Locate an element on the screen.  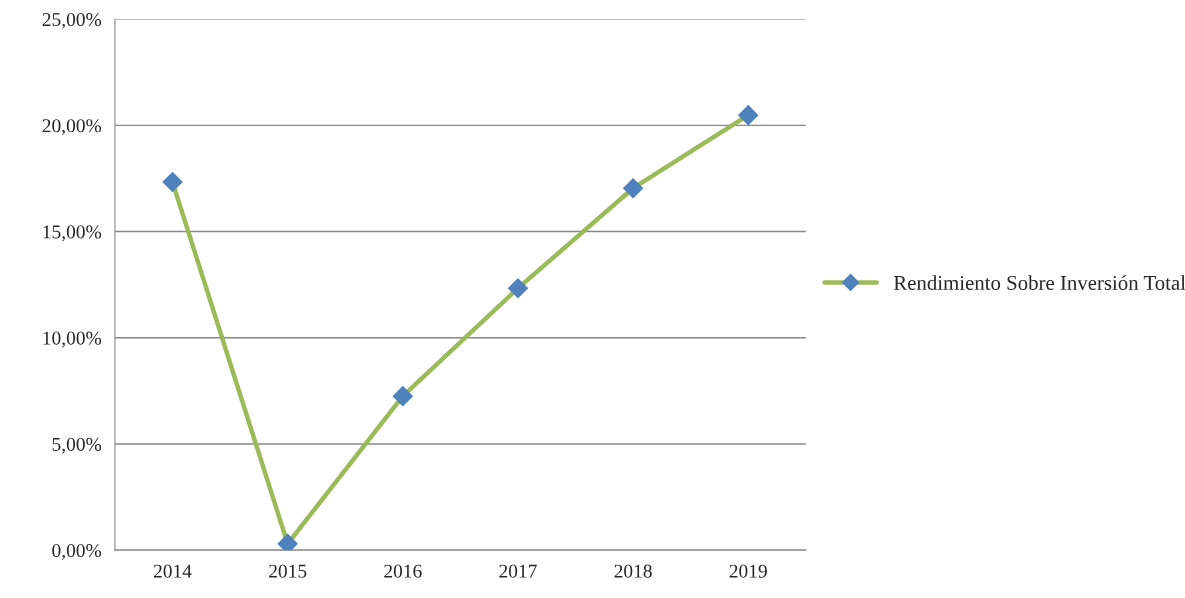
y-tick-label: 20,00% is located at coordinates (72, 127).